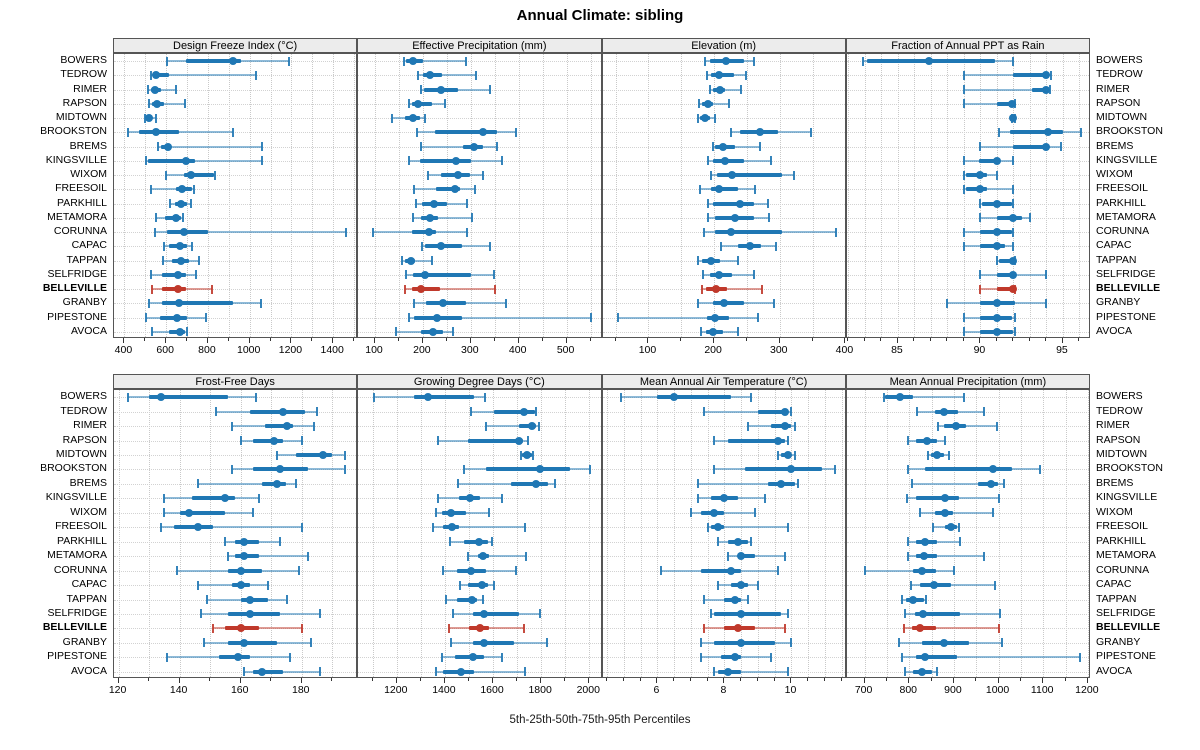  I want to click on row-label-left: PARKHILL, so click(82, 202).